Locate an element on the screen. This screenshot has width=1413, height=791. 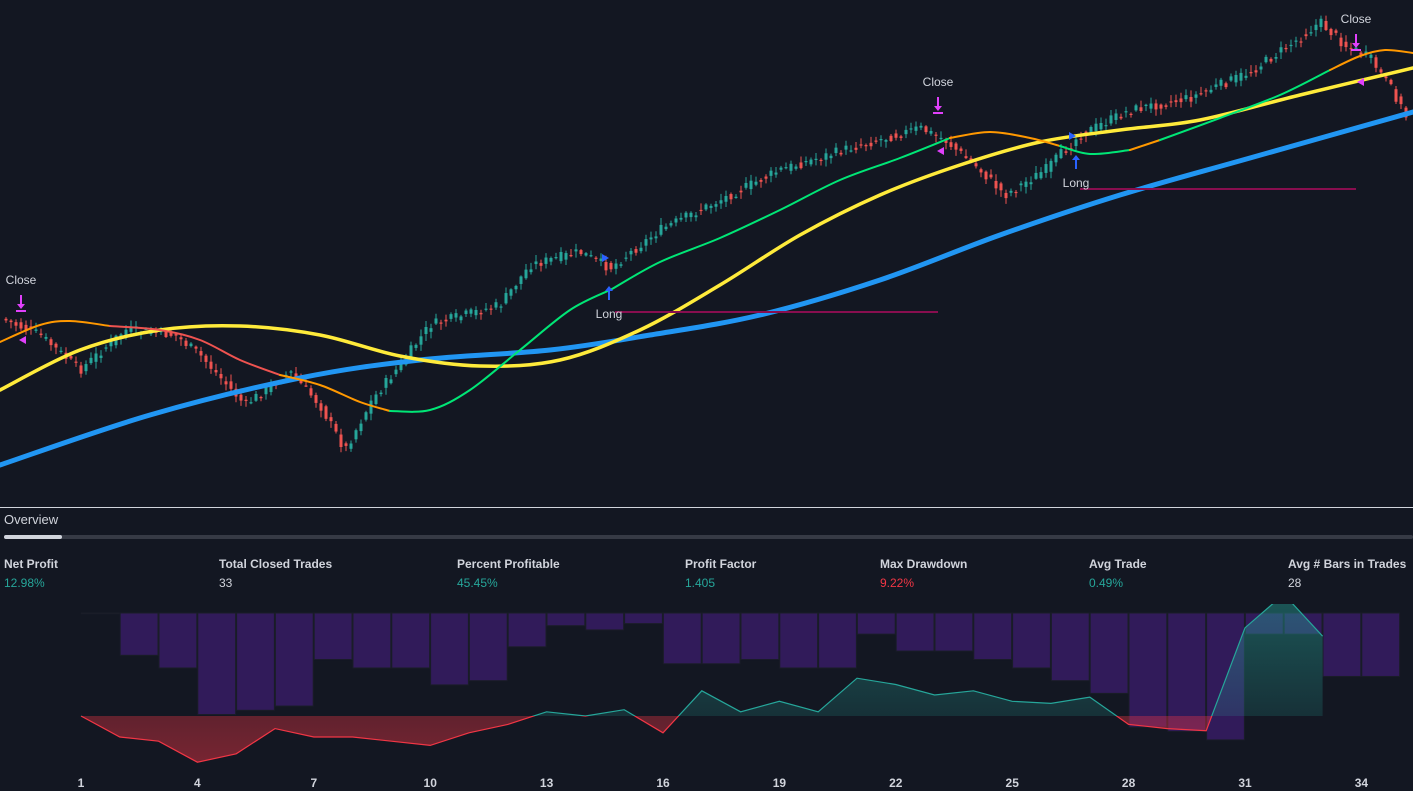
equity-positive-area is located at coordinates (702, 660).